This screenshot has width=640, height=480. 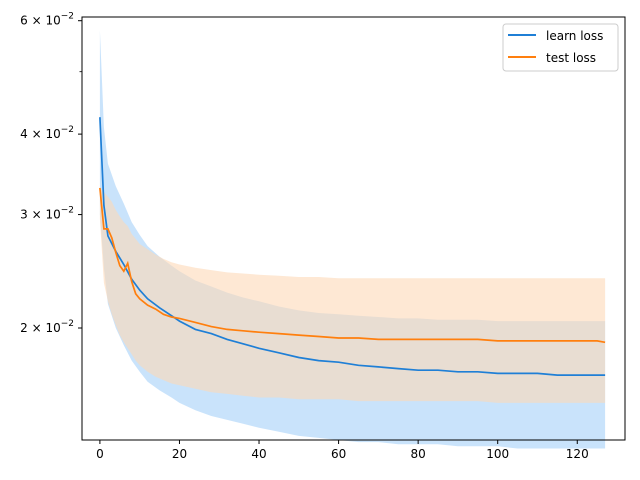 What do you see at coordinates (51, 173) in the screenshot?
I see `y-axis: 2 × 10−2 3 × 10−2 4 × 10−2 6 × 10−2` at bounding box center [51, 173].